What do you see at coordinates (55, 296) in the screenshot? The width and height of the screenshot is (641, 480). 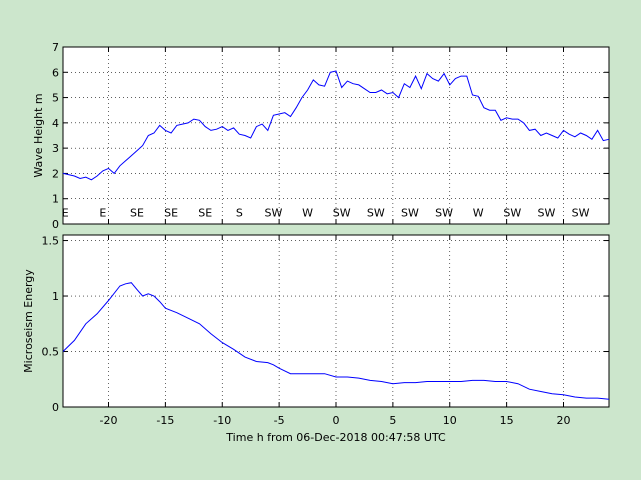 I see `microseism-y-tick-label: 1` at bounding box center [55, 296].